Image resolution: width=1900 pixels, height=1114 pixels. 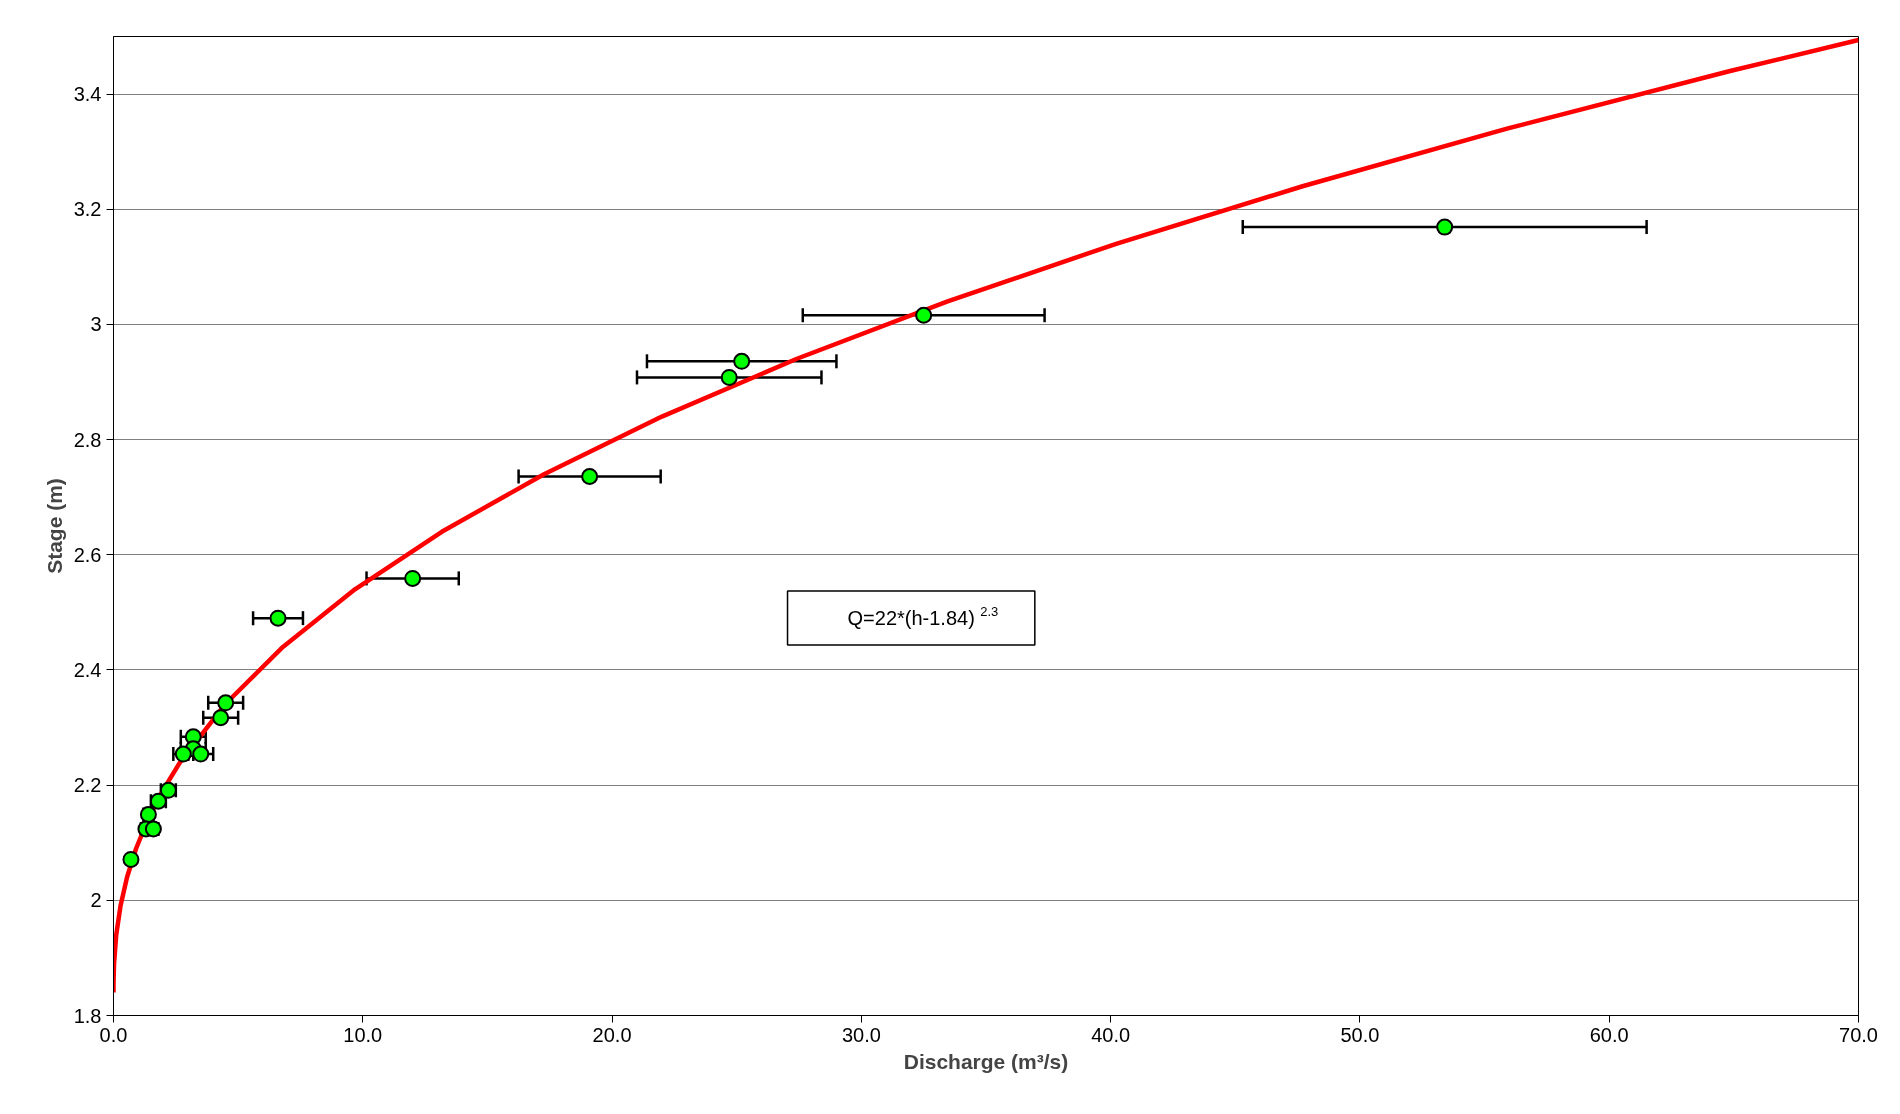 What do you see at coordinates (612, 1034) in the screenshot?
I see `x-tick-label: 20.0` at bounding box center [612, 1034].